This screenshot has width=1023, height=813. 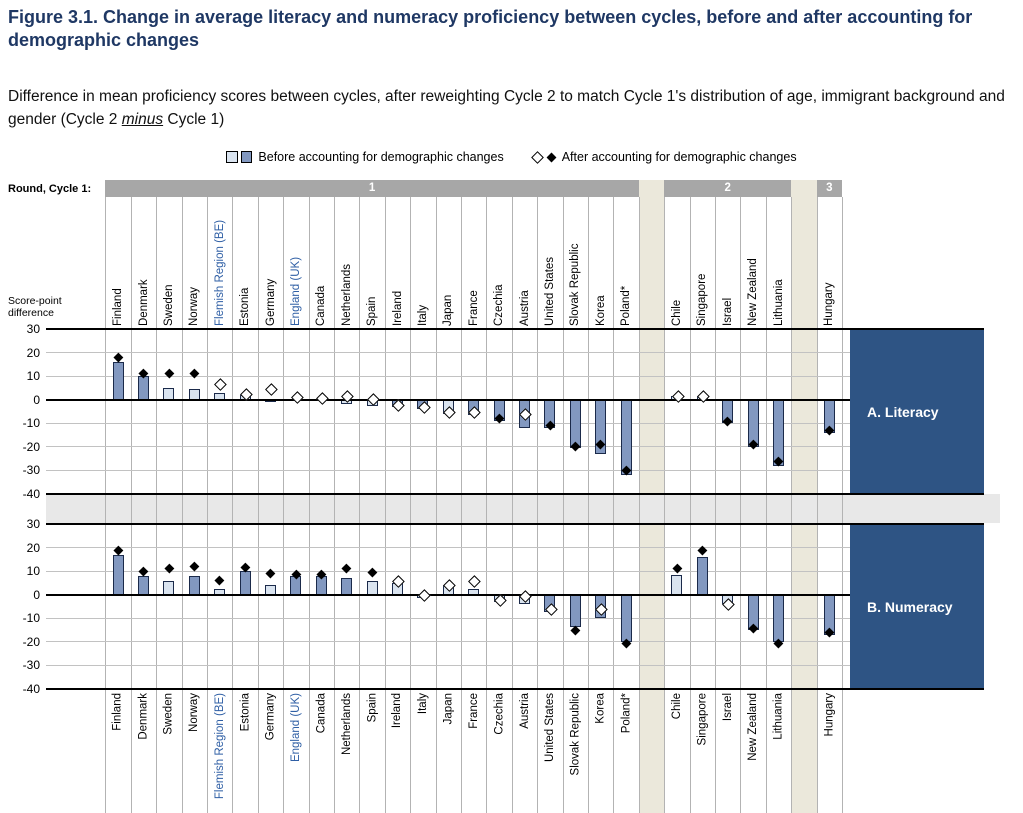 I want to click on marker-numeracy-slovak-republic, so click(x=575, y=630).